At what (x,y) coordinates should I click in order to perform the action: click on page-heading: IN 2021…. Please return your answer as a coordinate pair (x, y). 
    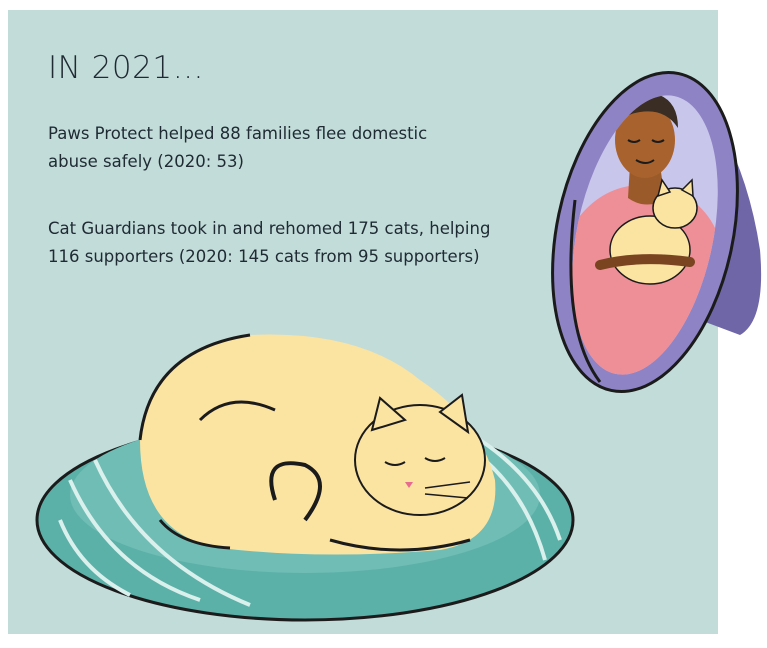
    Looking at the image, I should click on (126, 68).